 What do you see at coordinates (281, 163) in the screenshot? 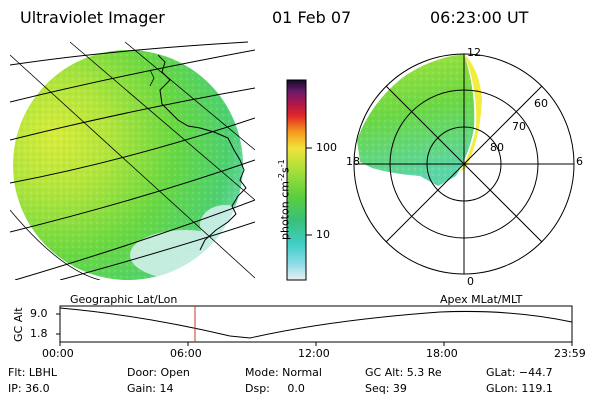
I see `unit-s-exp: -1` at bounding box center [281, 163].